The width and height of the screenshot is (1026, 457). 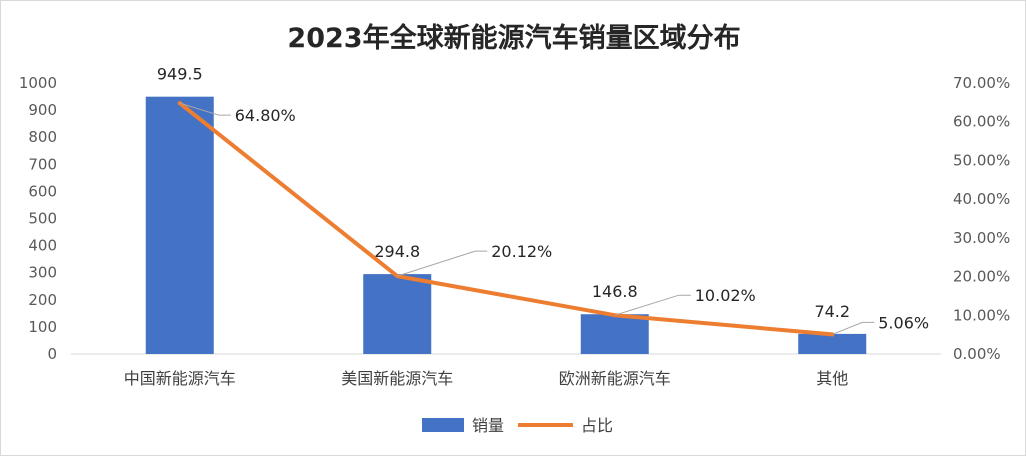 I want to click on y-right-tick-label: 40.00%, so click(x=981, y=199).